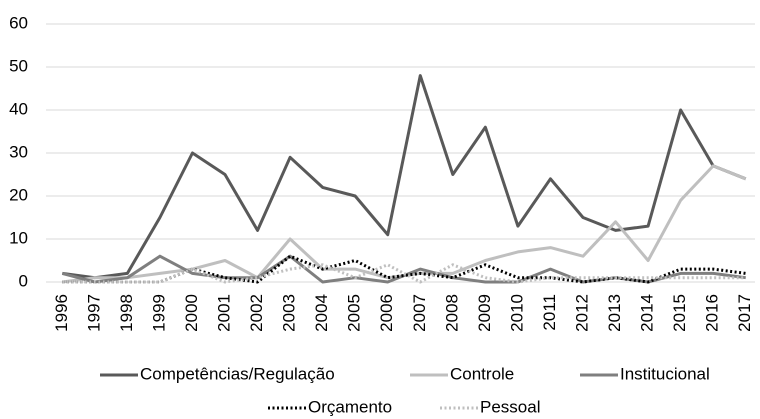  Describe the element at coordinates (18, 194) in the screenshot. I see `y-tick-label: 20` at that location.